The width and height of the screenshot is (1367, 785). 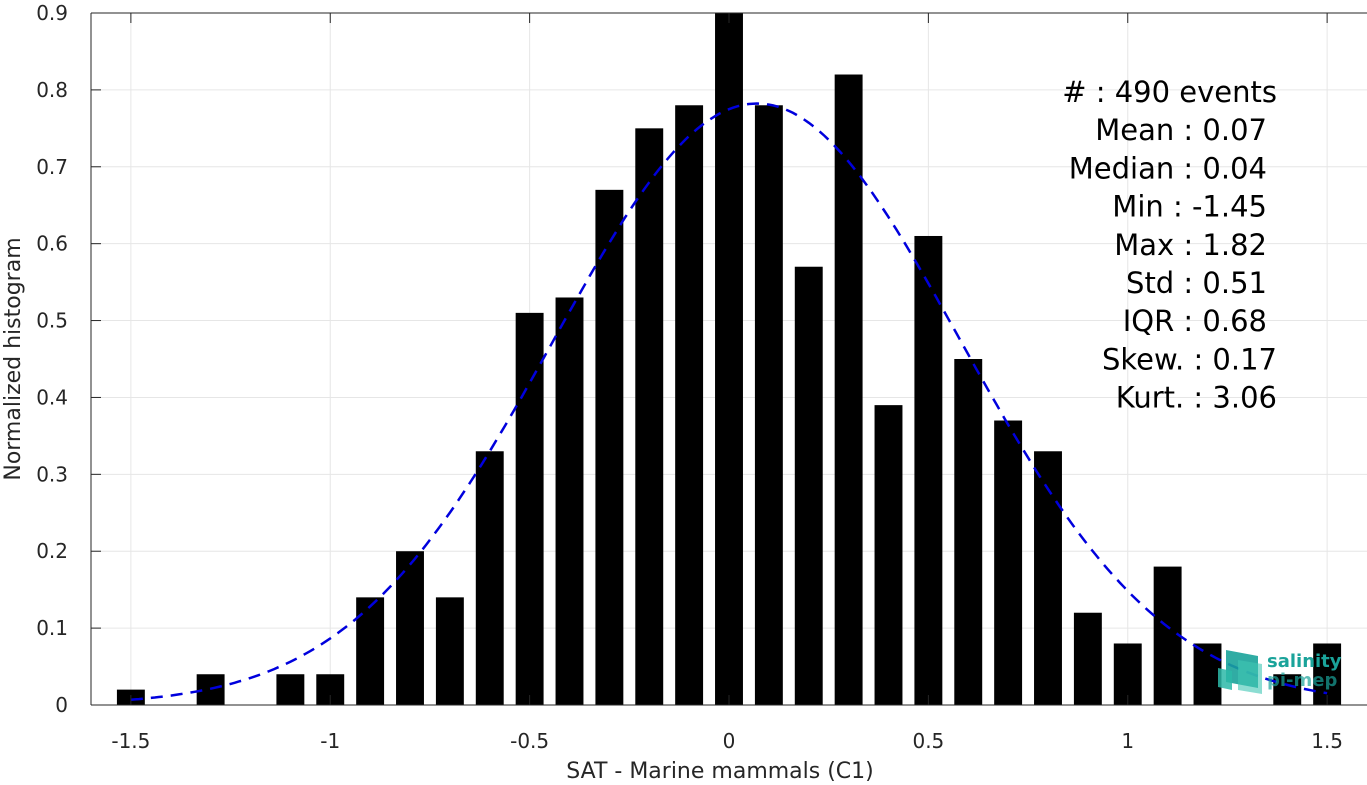 What do you see at coordinates (52, 474) in the screenshot?
I see `y-tick-label-3: 0.3` at bounding box center [52, 474].